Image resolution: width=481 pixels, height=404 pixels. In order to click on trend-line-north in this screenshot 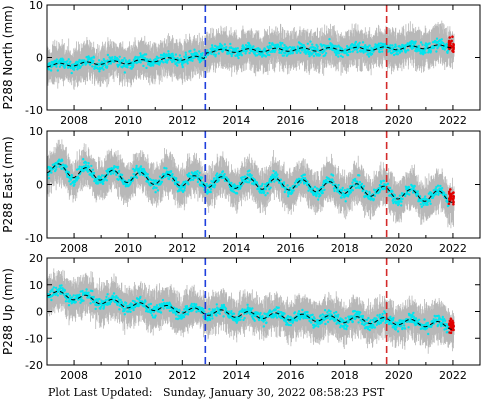, I will do `click(250, 56)`.